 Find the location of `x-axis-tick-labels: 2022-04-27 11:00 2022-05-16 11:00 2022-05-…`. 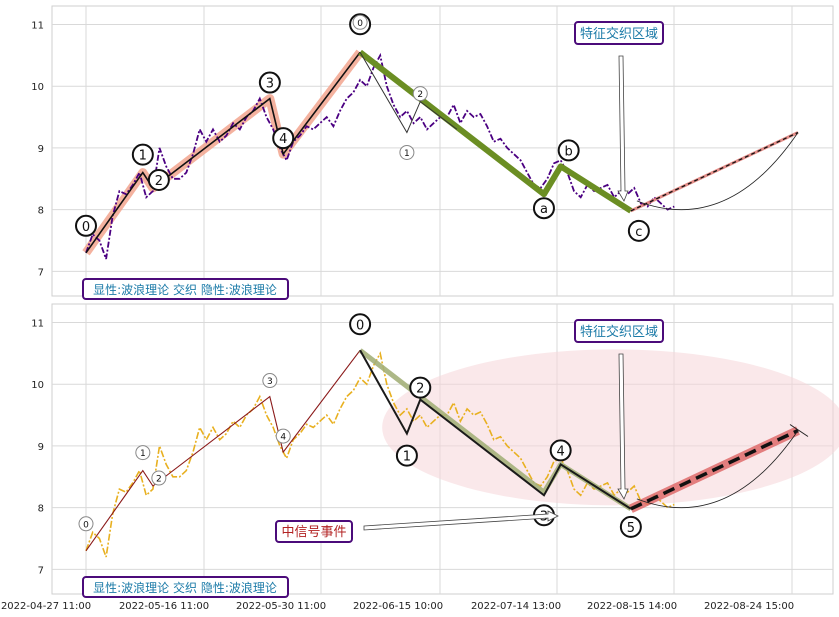

x-axis-tick-labels: 2022-04-27 11:00 2022-05-16 11:00 2022-05-… is located at coordinates (397, 606).